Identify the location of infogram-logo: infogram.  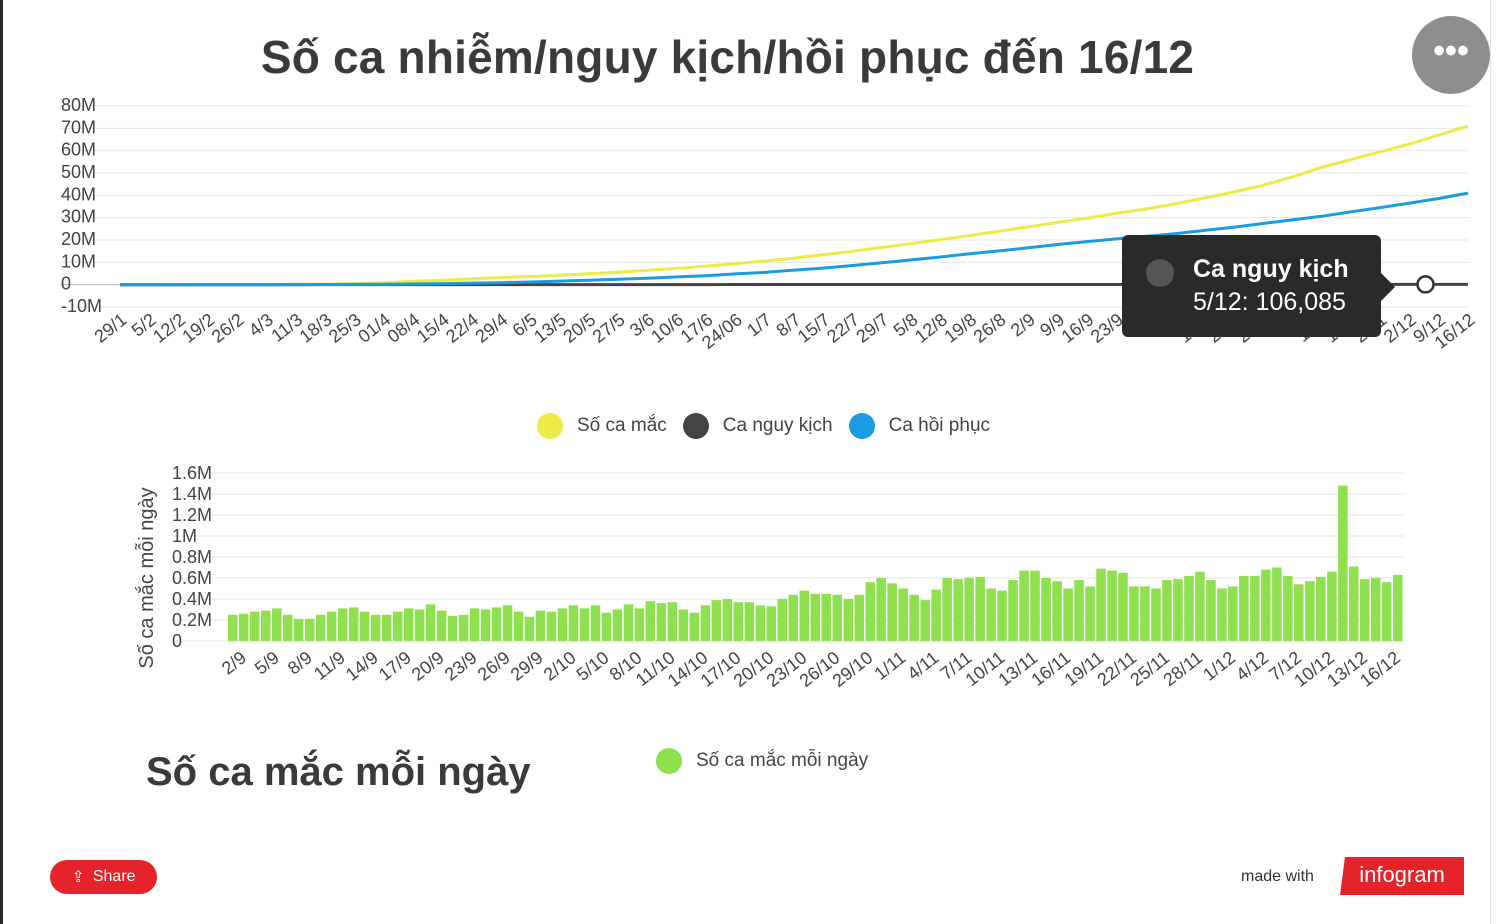
(1402, 876).